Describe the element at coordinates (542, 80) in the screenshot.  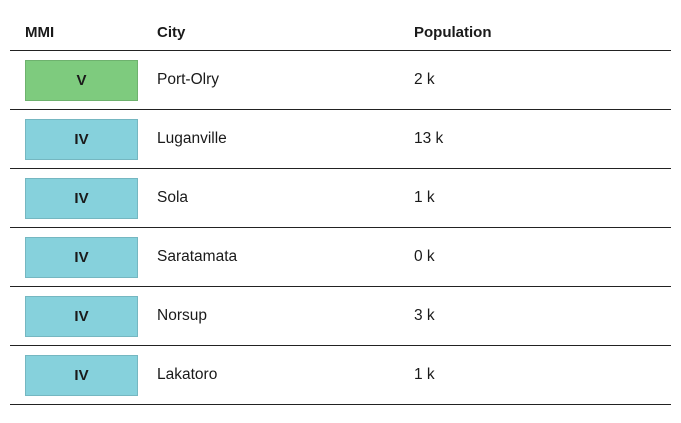
I see `population-cell: 2 k` at that location.